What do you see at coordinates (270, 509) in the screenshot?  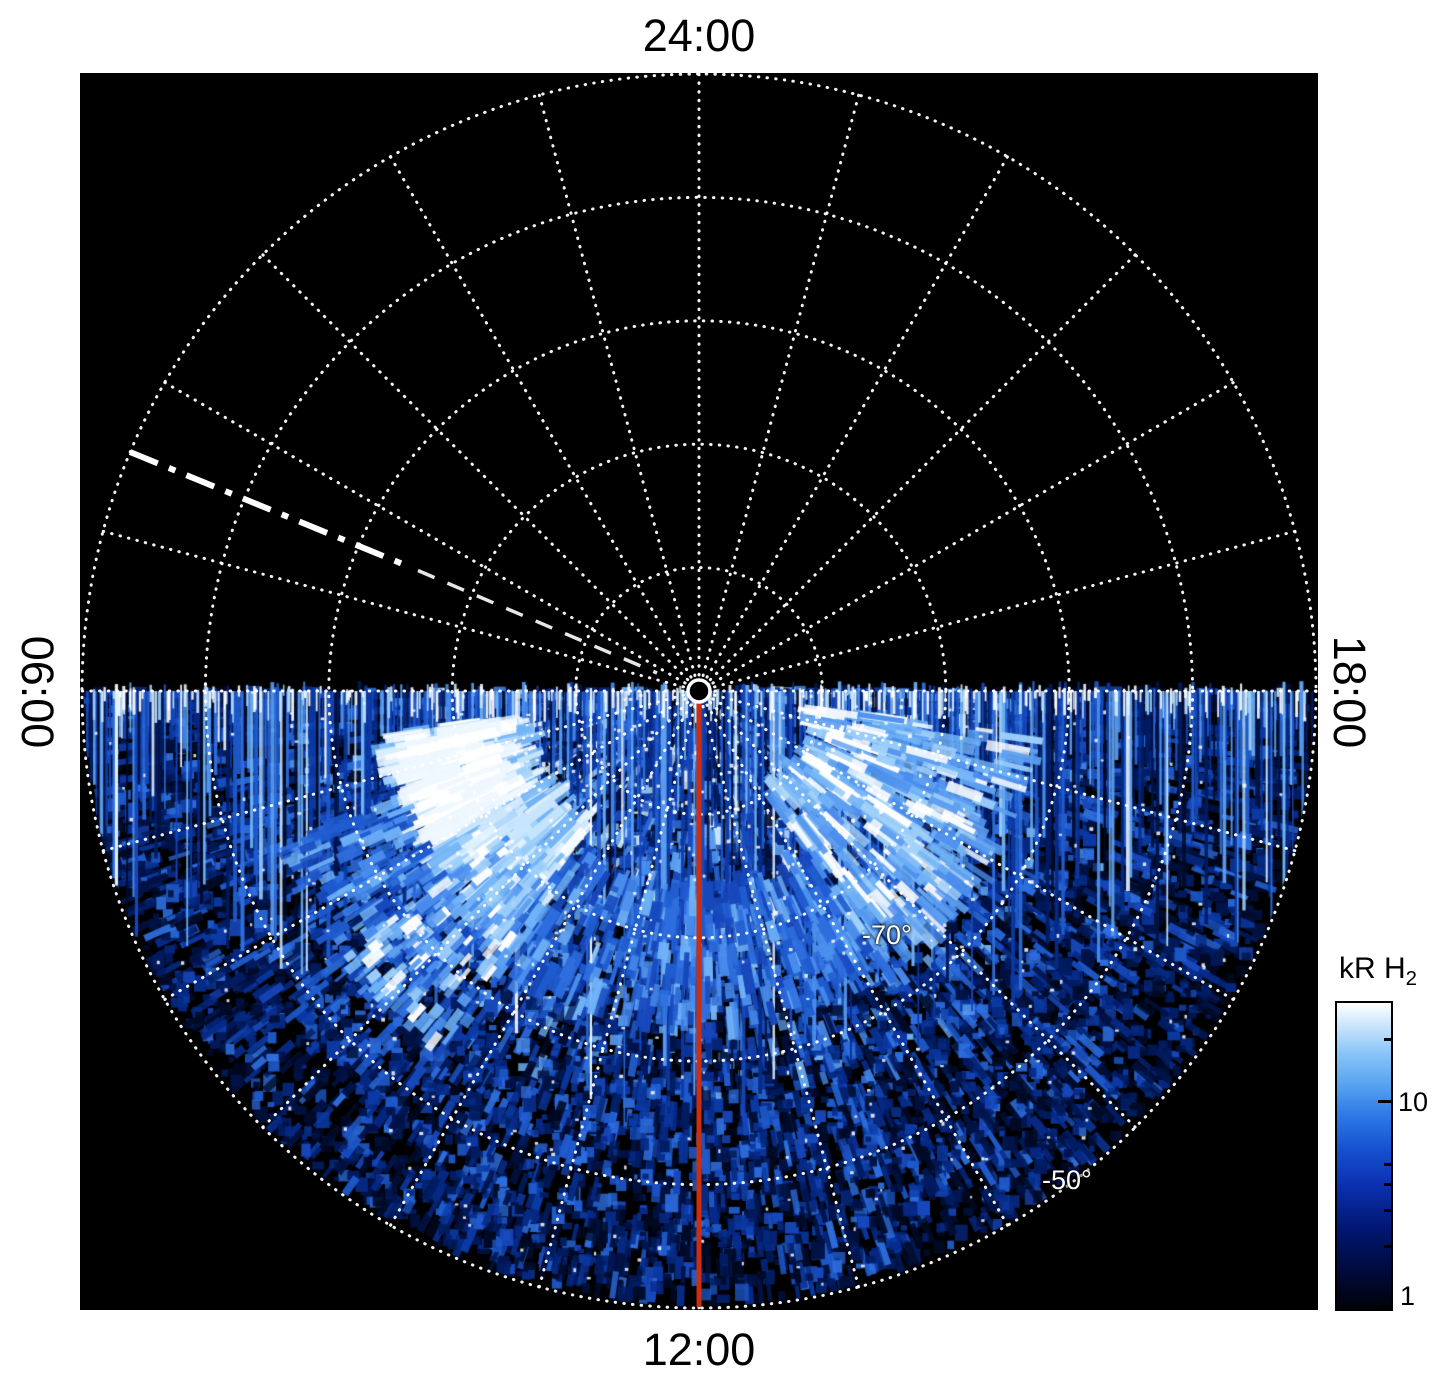 I see `dash-dot-line` at bounding box center [270, 509].